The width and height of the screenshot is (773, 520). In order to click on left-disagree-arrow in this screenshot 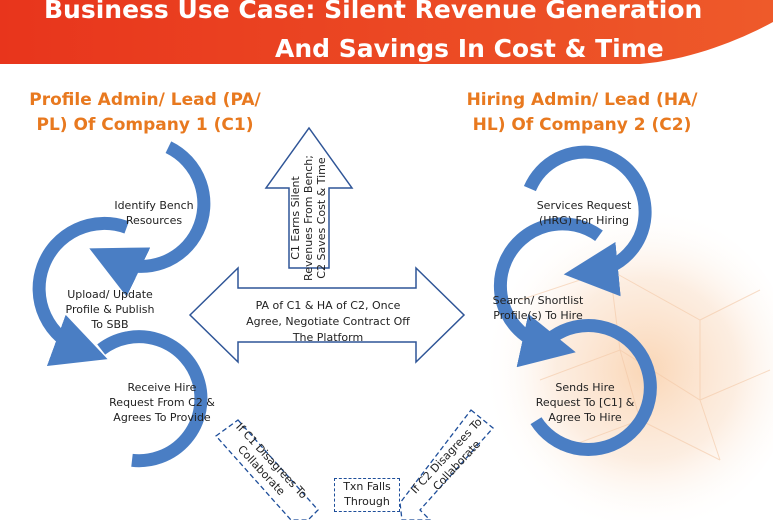, I will do `click(267, 469)`.